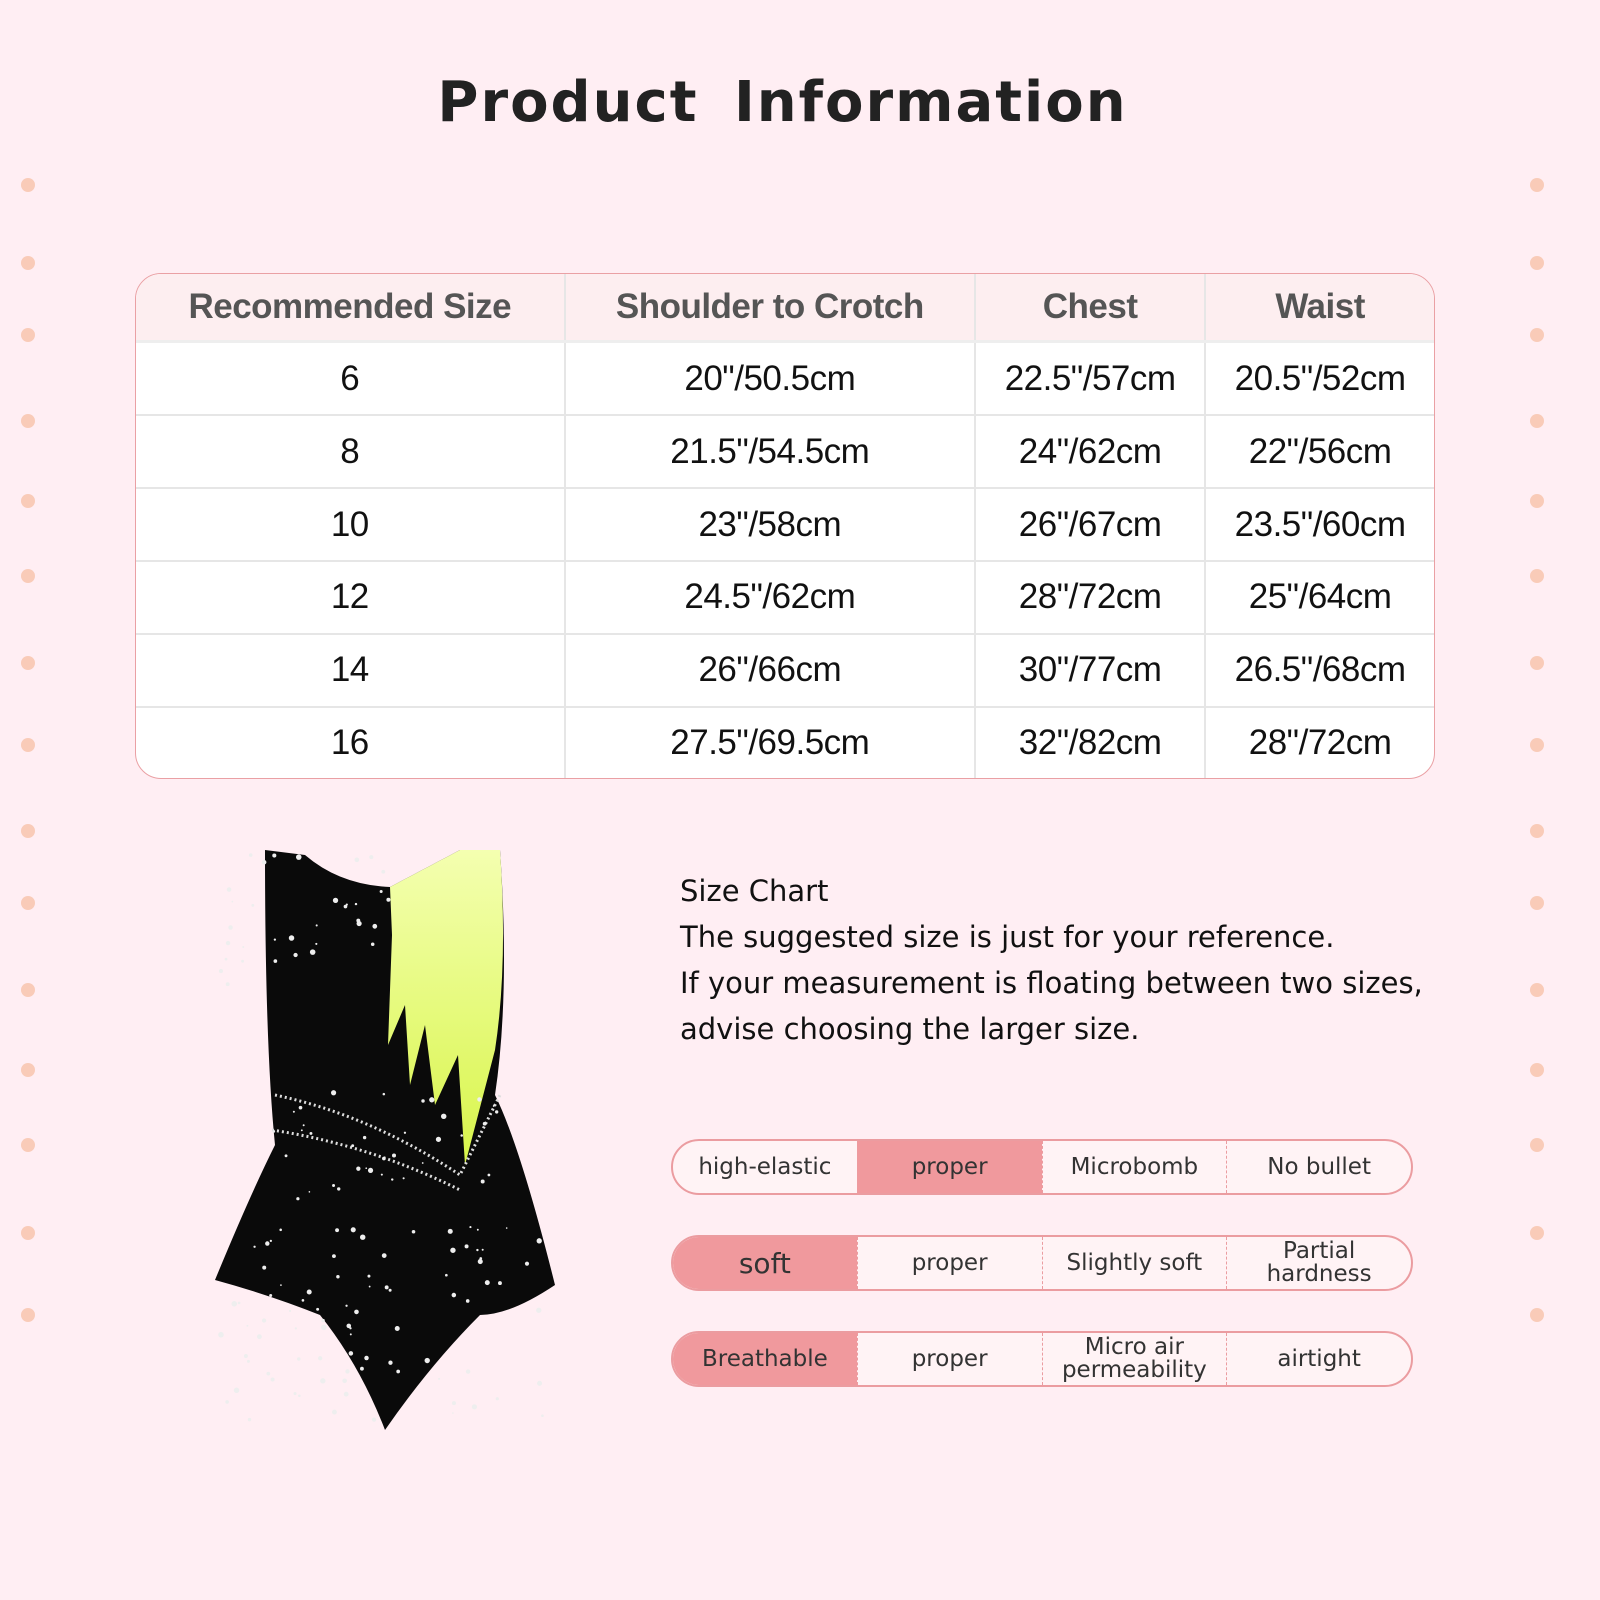  Describe the element at coordinates (769, 669) in the screenshot. I see `table-cell: 26"/66cm` at that location.